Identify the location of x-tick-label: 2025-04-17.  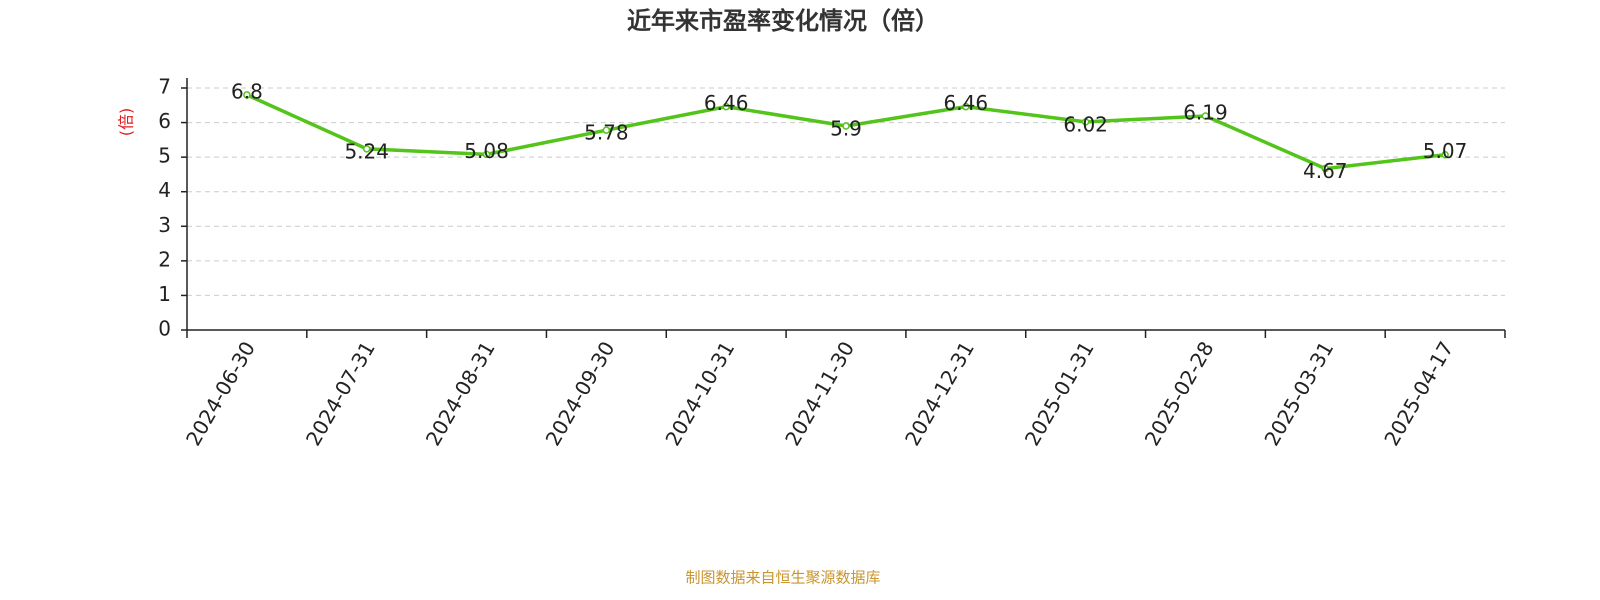
(1418, 393).